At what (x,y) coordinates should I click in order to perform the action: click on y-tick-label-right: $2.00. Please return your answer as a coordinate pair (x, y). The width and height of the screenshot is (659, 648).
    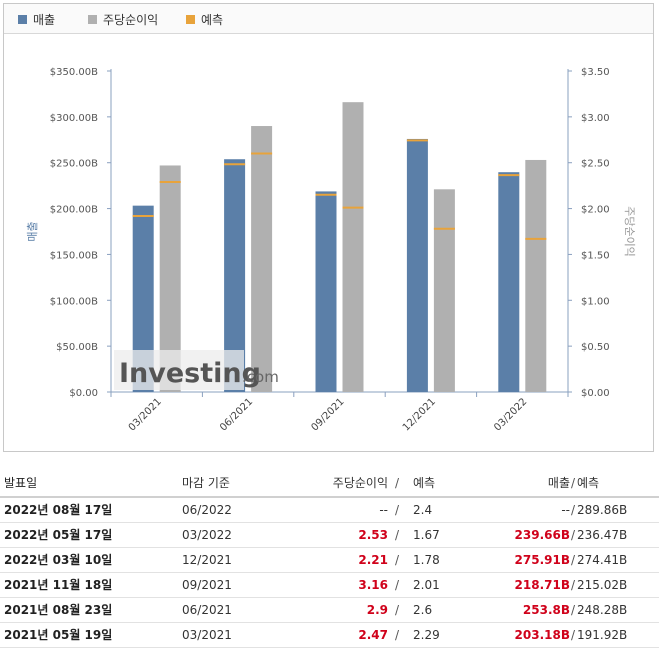
    Looking at the image, I should click on (595, 210).